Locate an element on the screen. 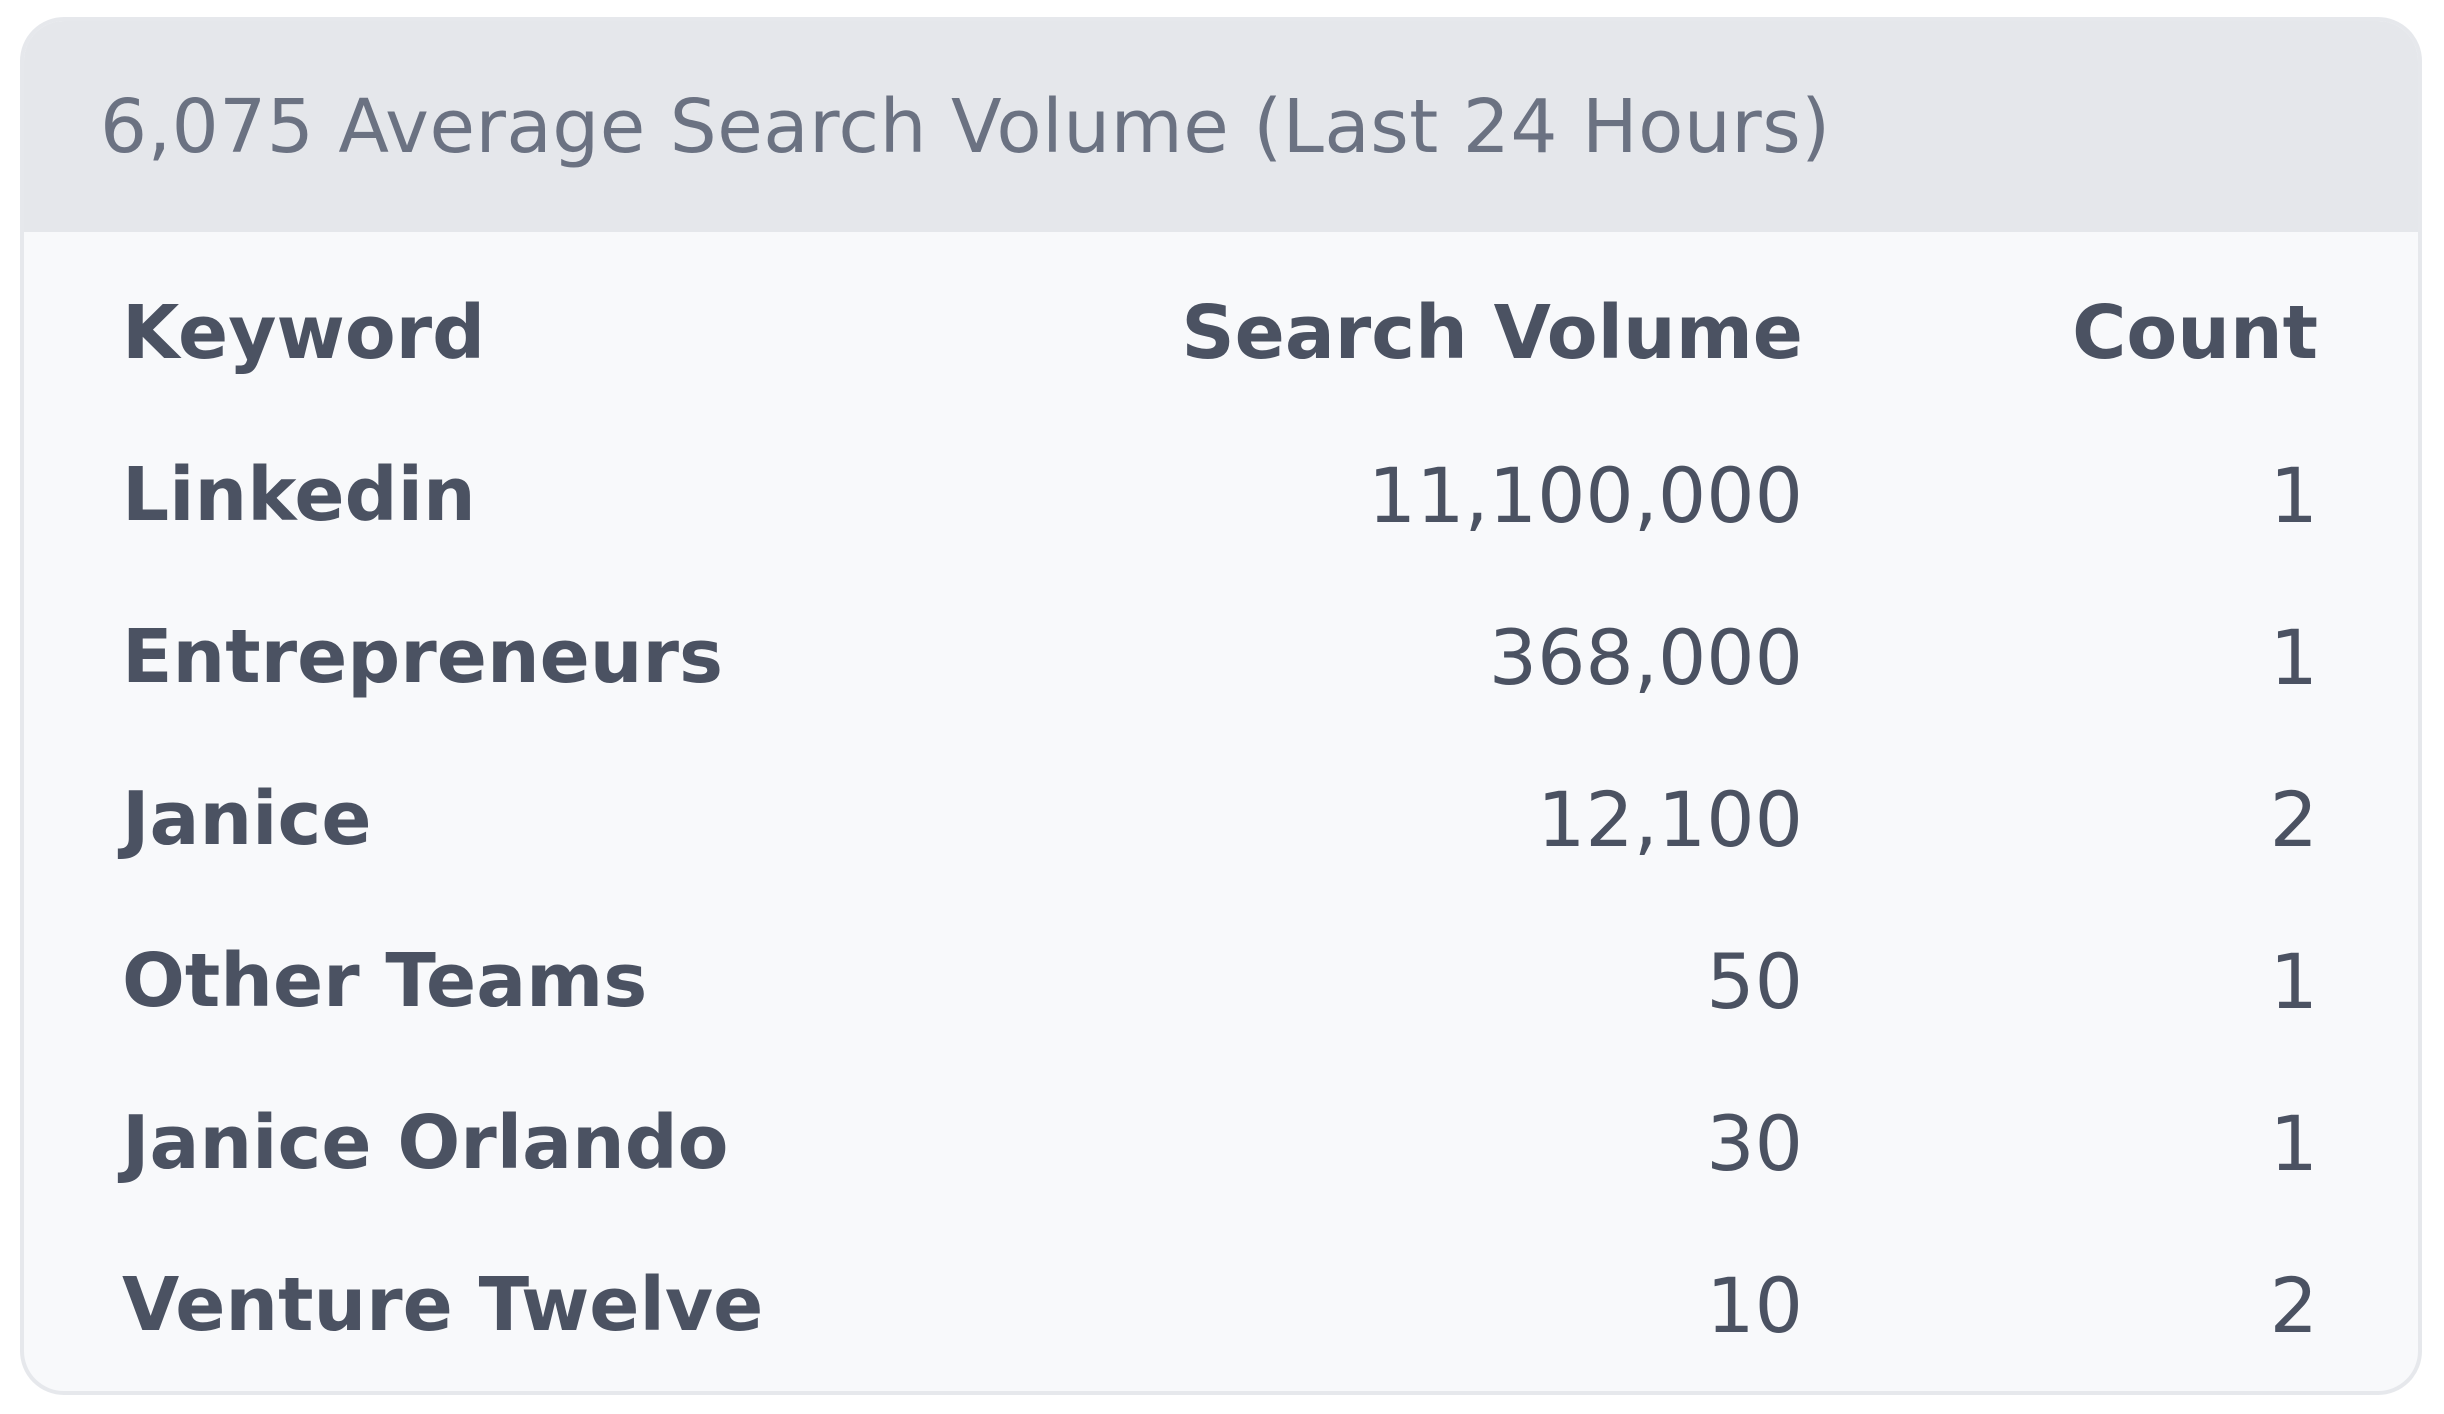 The image size is (2444, 1414). table-header-row: Keyword Search Volume Count is located at coordinates (1220, 333).